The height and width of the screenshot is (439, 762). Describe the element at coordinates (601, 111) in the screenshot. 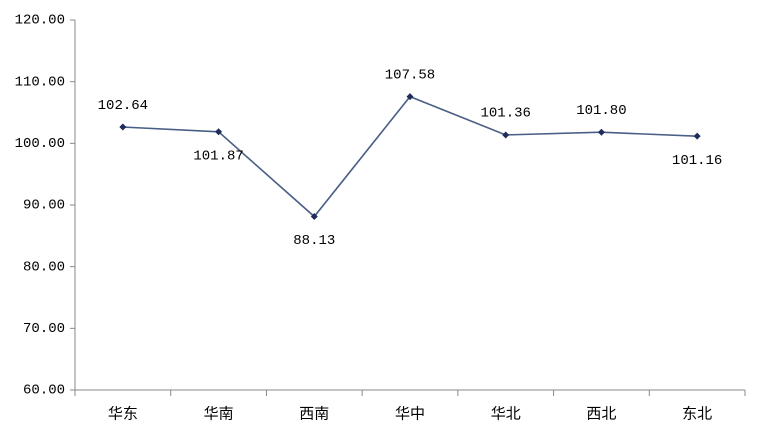

I see `data-label: 101.80` at that location.